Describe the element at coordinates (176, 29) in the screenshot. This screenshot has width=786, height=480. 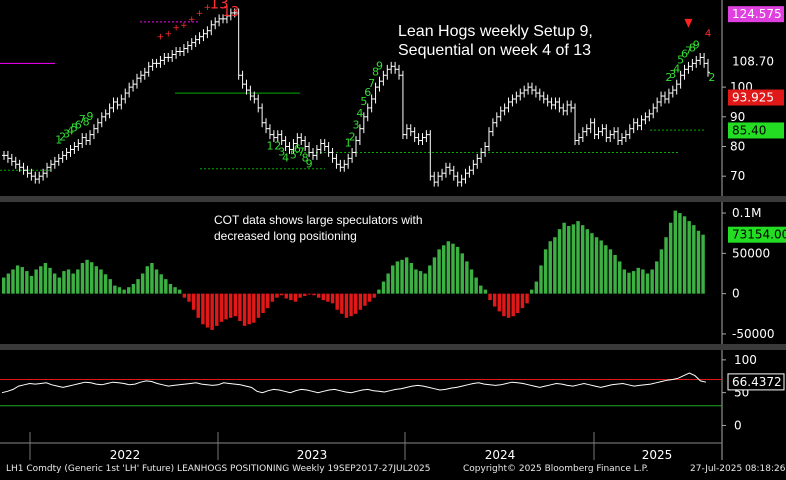
I see `countdown-mark: +` at that location.